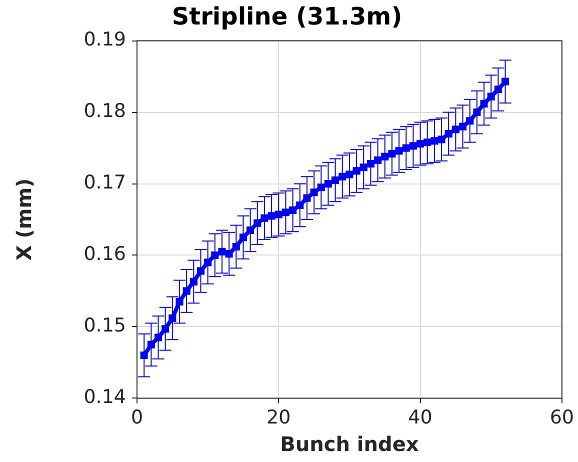 The image size is (578, 462). What do you see at coordinates (287, 16) in the screenshot?
I see `chart-title: Stripline (31.3m)` at bounding box center [287, 16].